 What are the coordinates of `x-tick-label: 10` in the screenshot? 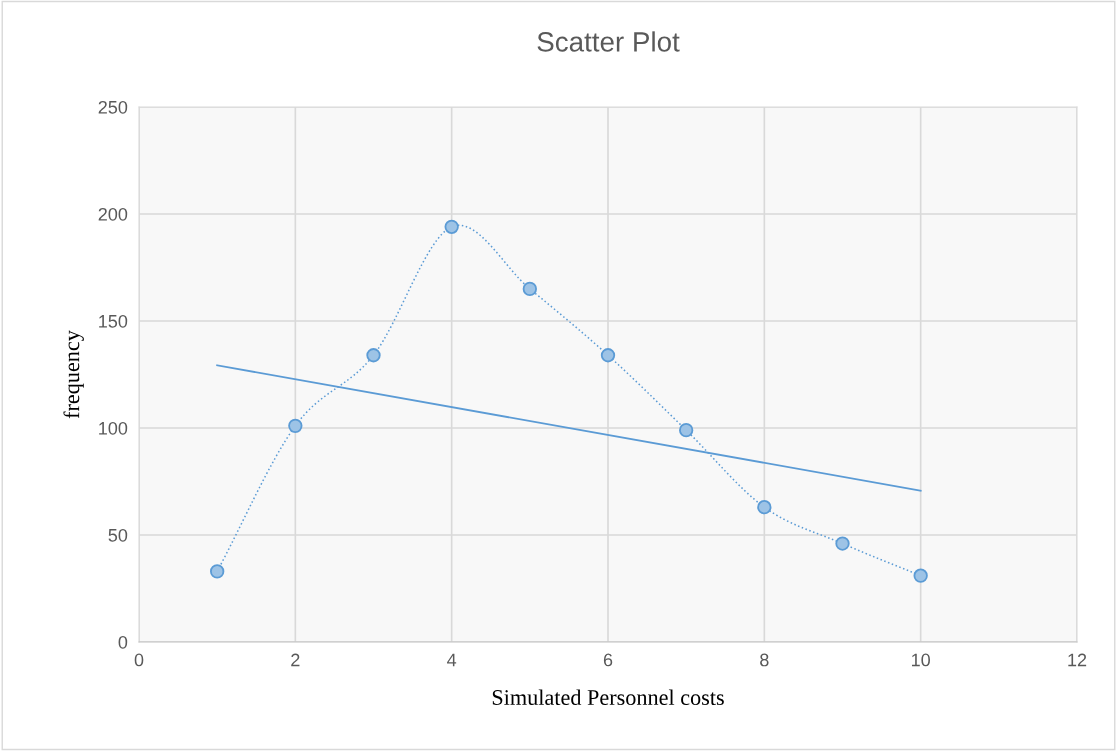 It's located at (921, 660).